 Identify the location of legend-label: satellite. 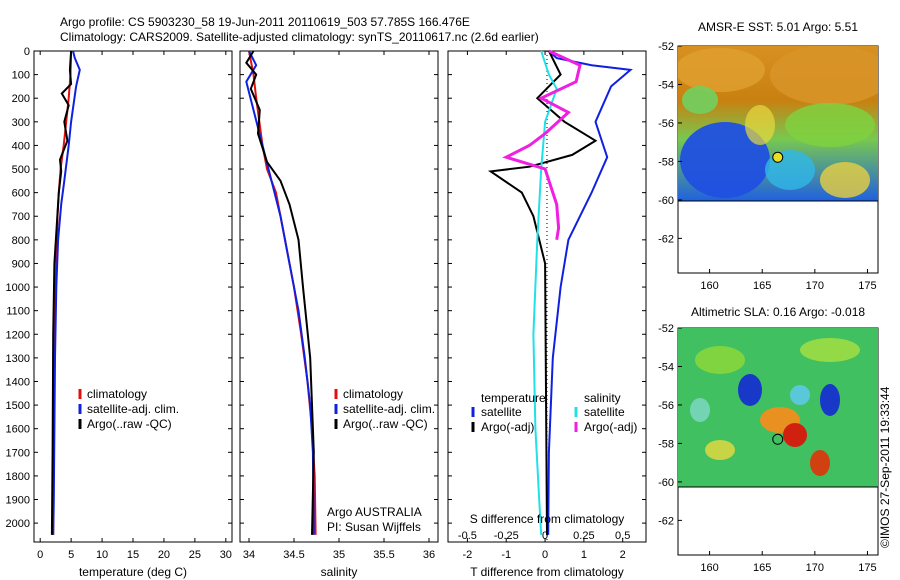
(501, 412).